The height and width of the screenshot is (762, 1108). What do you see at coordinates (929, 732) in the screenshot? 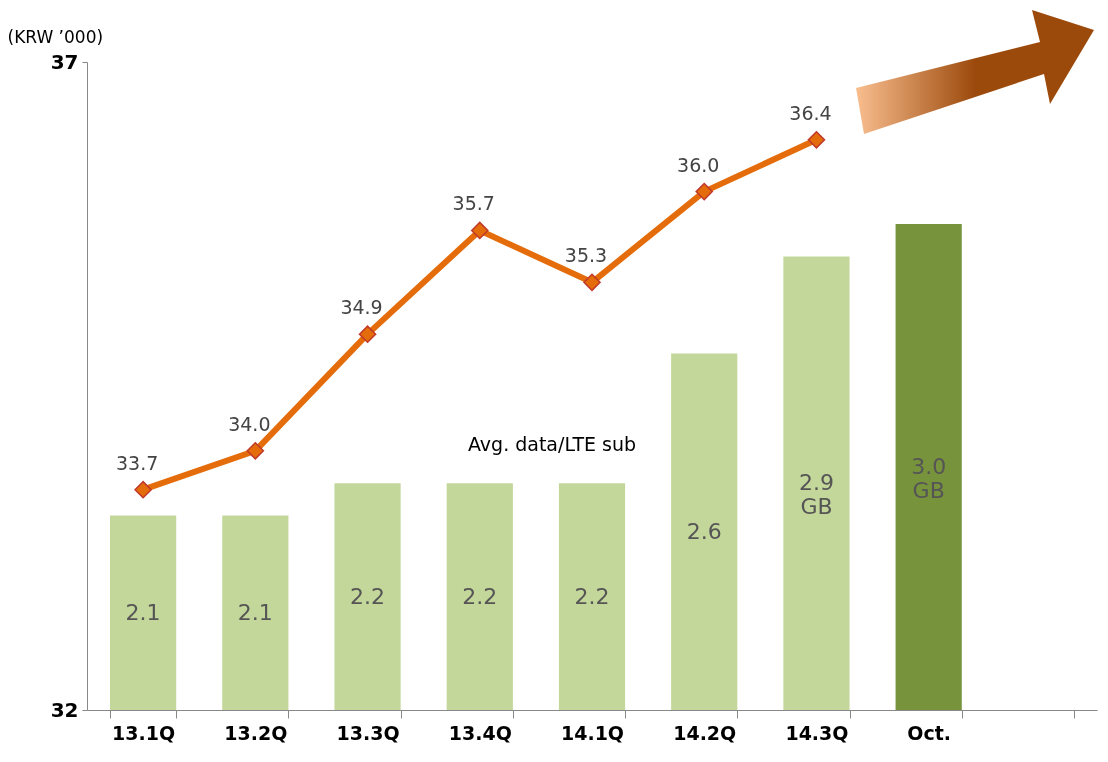
I see `x-tick-label: Oct.` at bounding box center [929, 732].